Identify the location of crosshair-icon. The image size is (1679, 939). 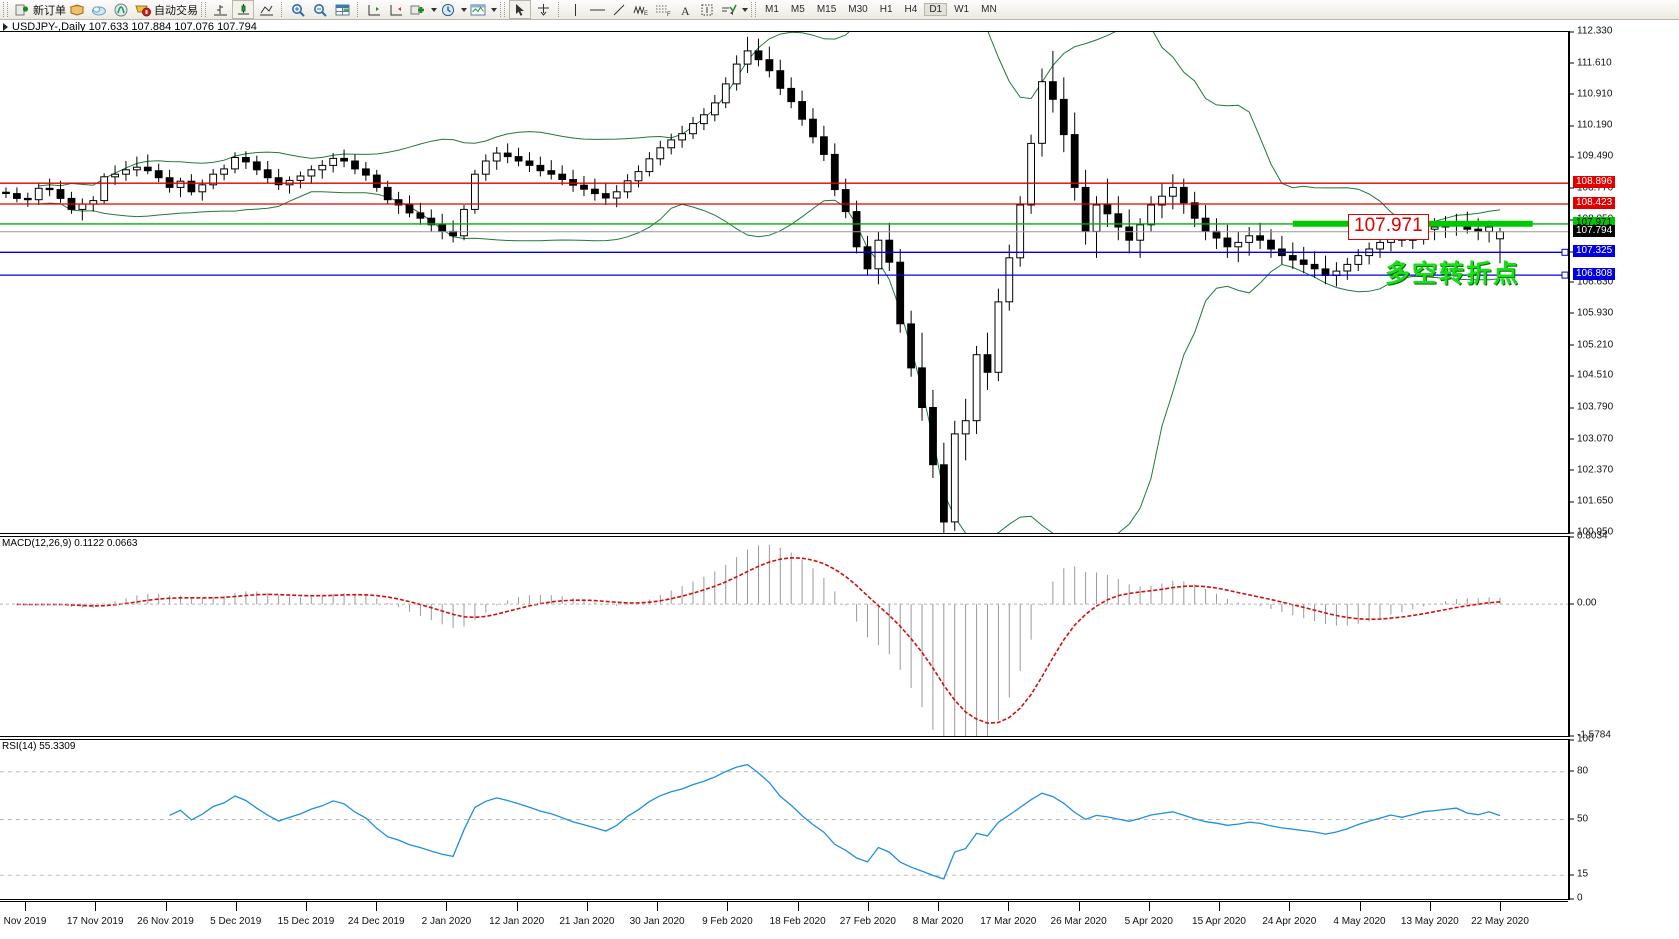
(543, 9).